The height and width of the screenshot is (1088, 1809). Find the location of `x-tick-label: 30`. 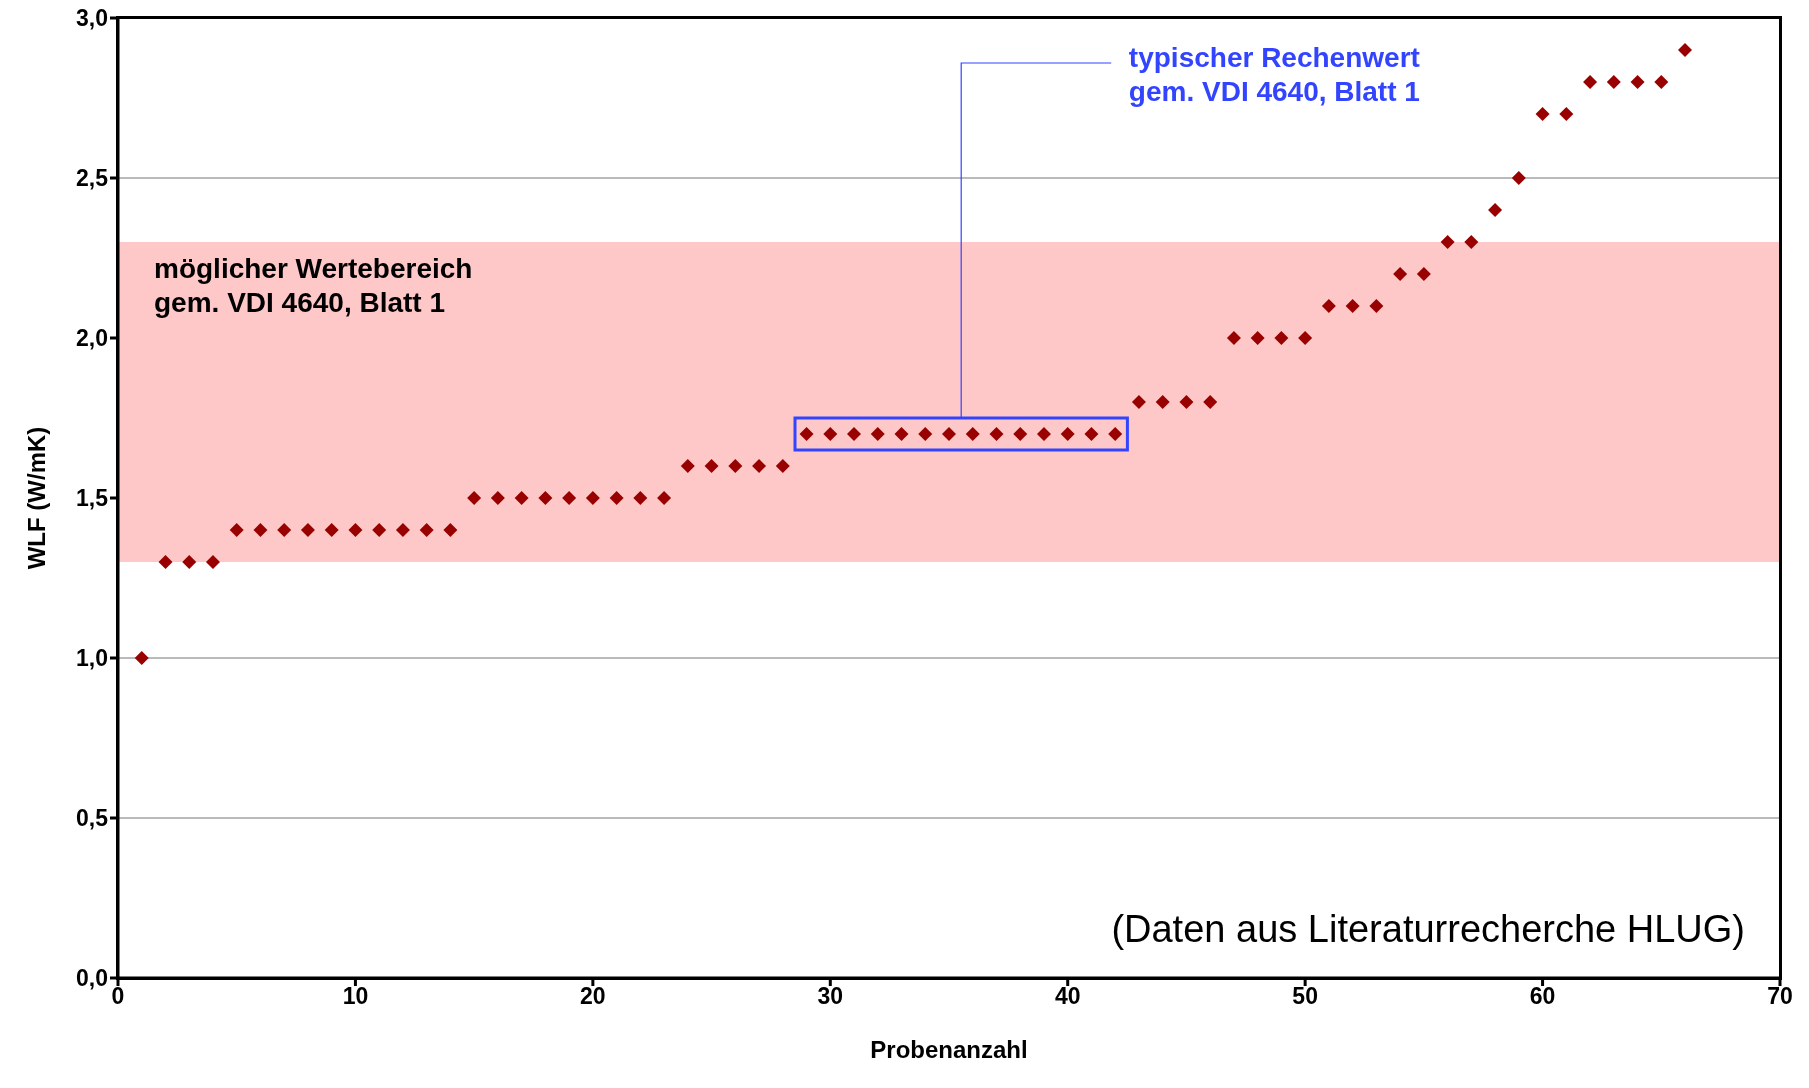

x-tick-label: 30 is located at coordinates (830, 996).